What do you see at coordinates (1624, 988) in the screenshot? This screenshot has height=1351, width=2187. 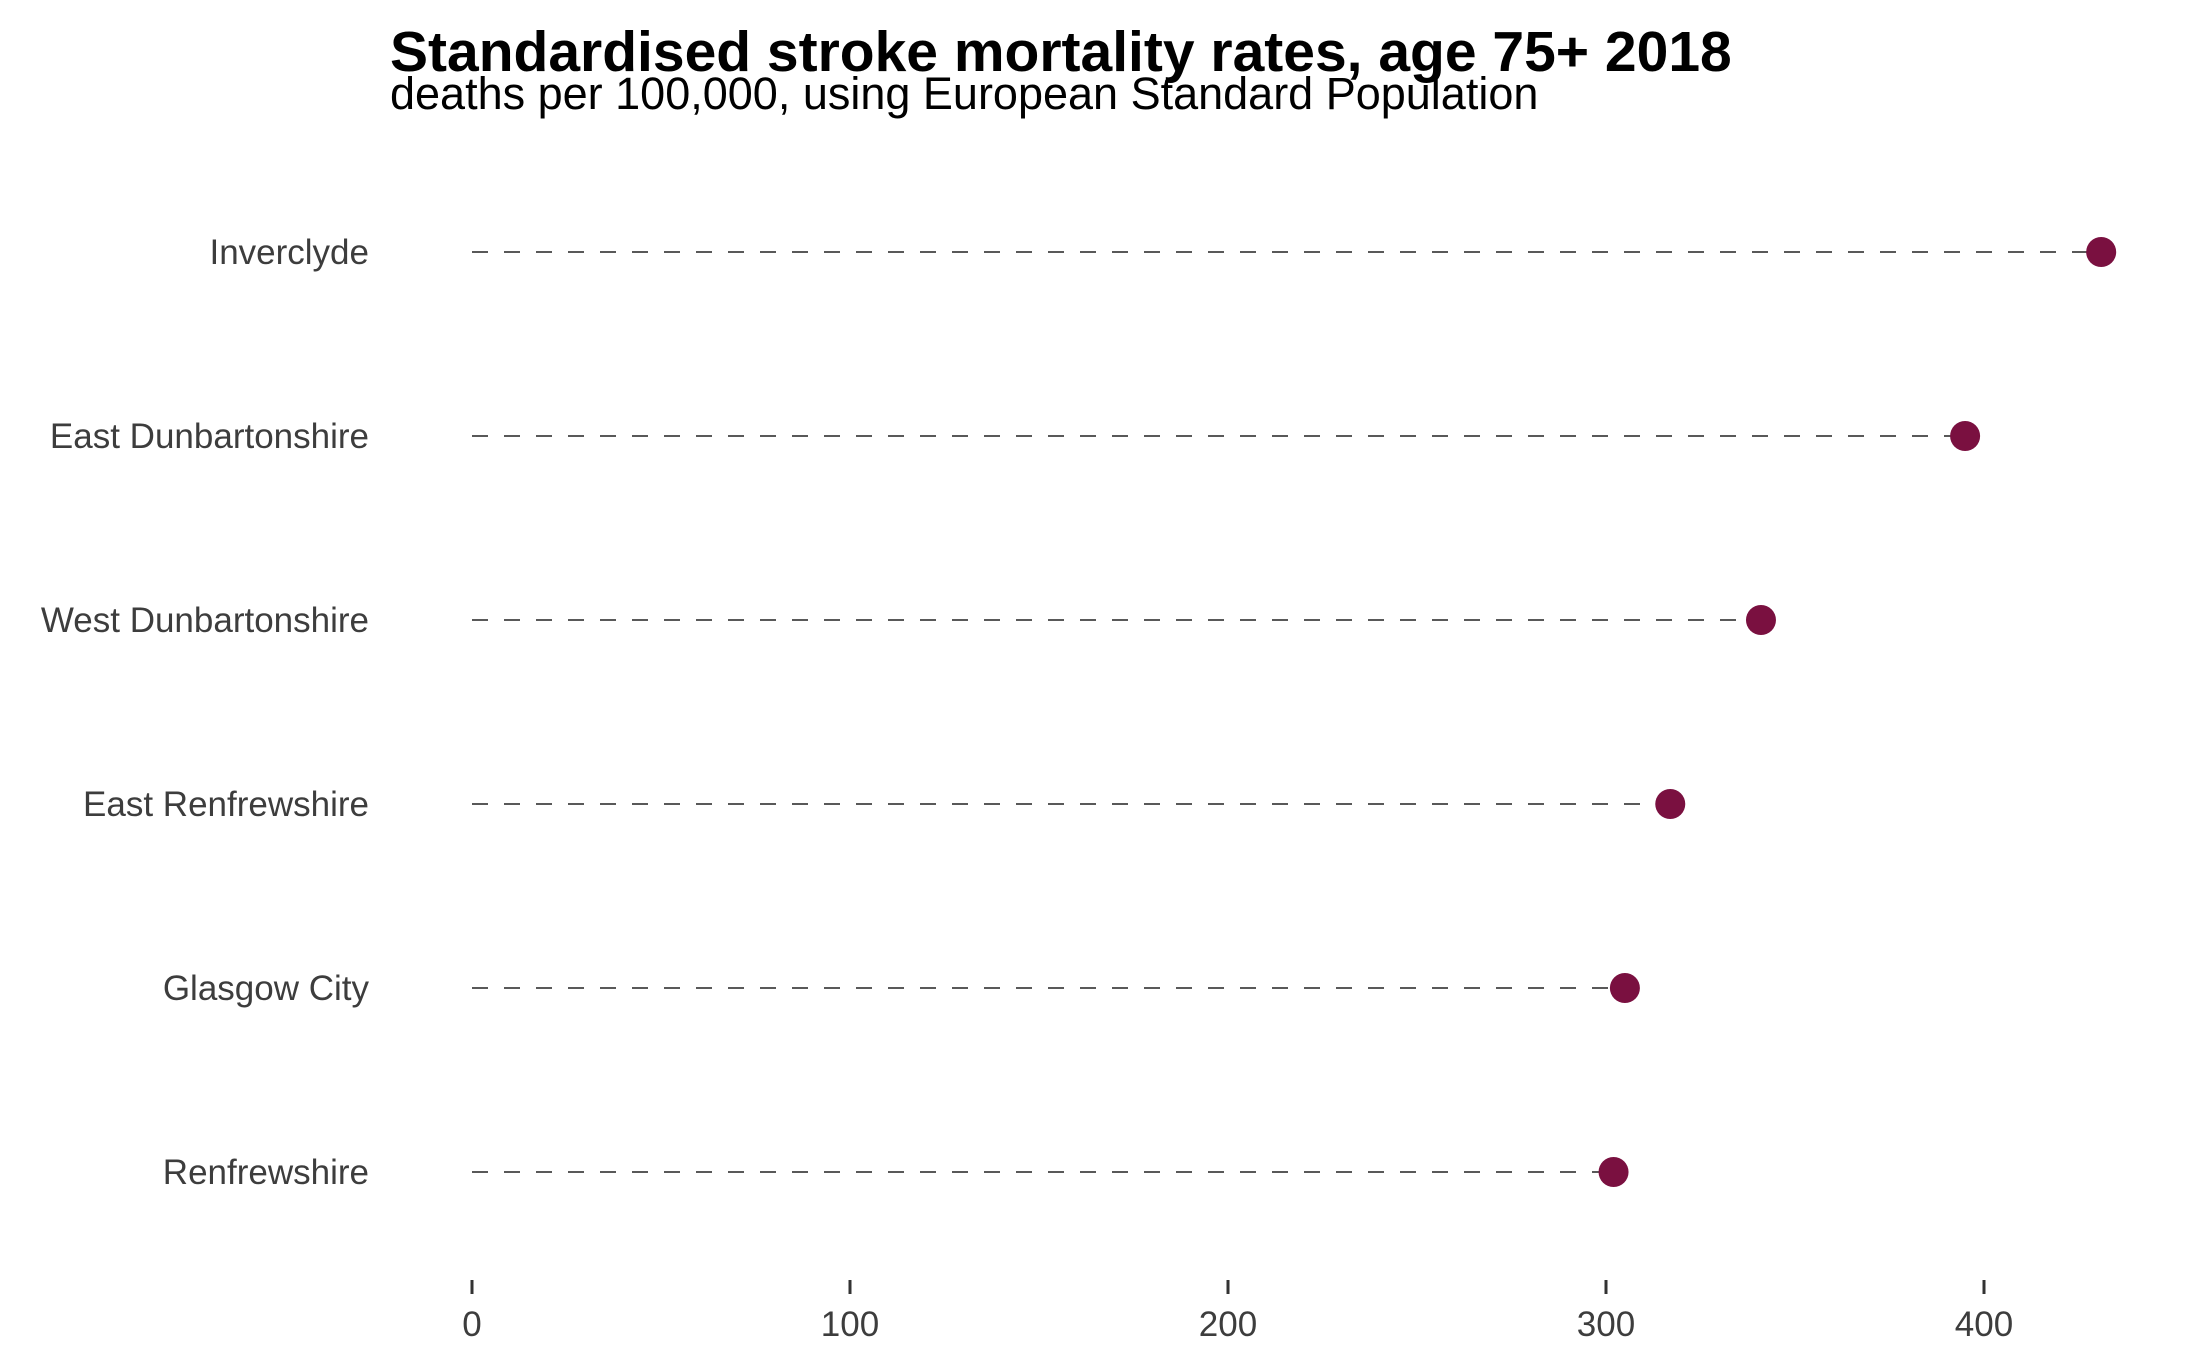 I see `point-glasgow-city` at bounding box center [1624, 988].